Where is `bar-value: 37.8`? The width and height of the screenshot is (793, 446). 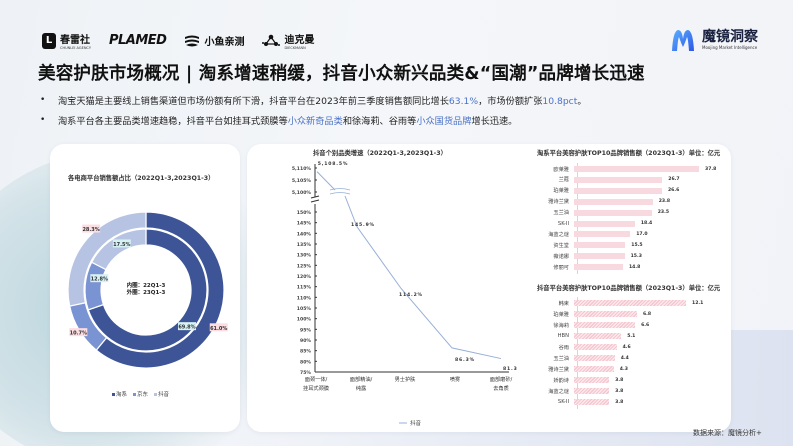
bar-value: 37.8 is located at coordinates (711, 169).